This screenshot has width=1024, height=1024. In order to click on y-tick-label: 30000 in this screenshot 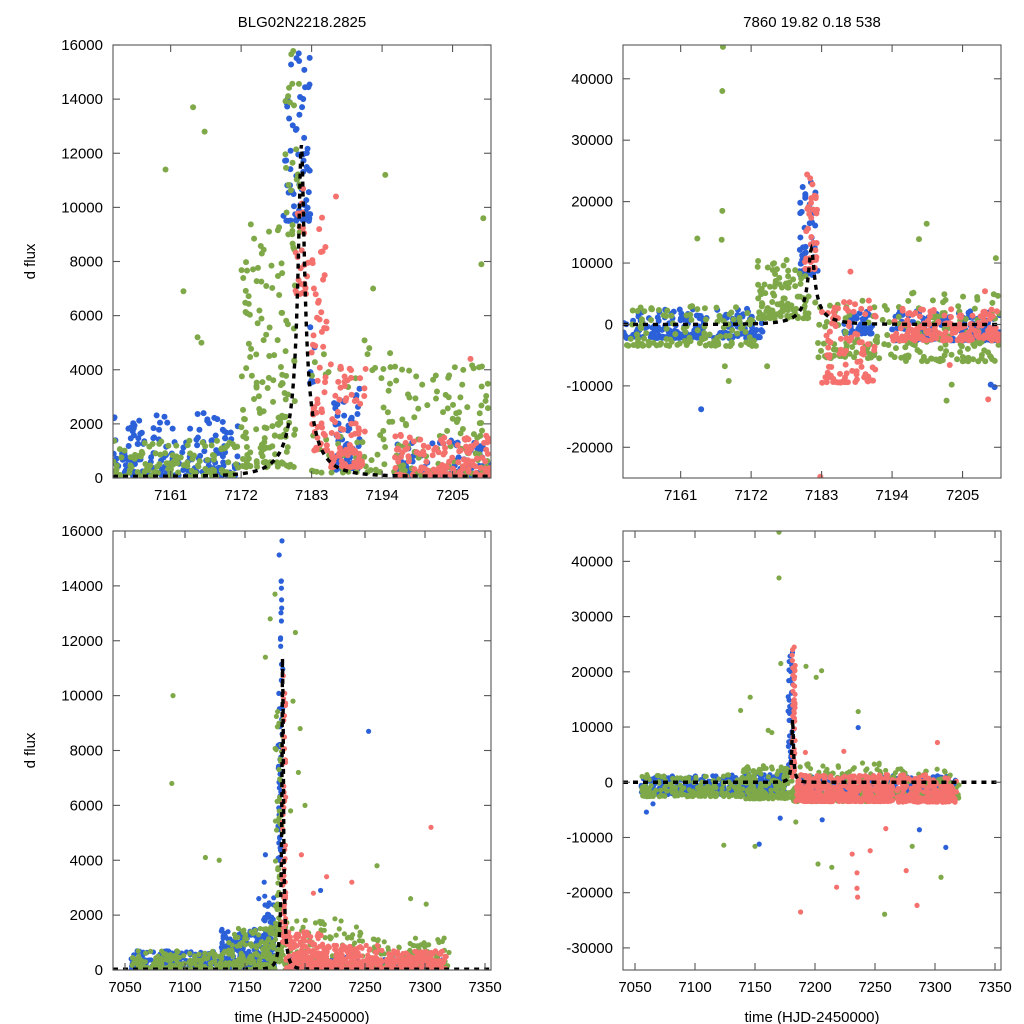, I will do `click(592, 140)`.